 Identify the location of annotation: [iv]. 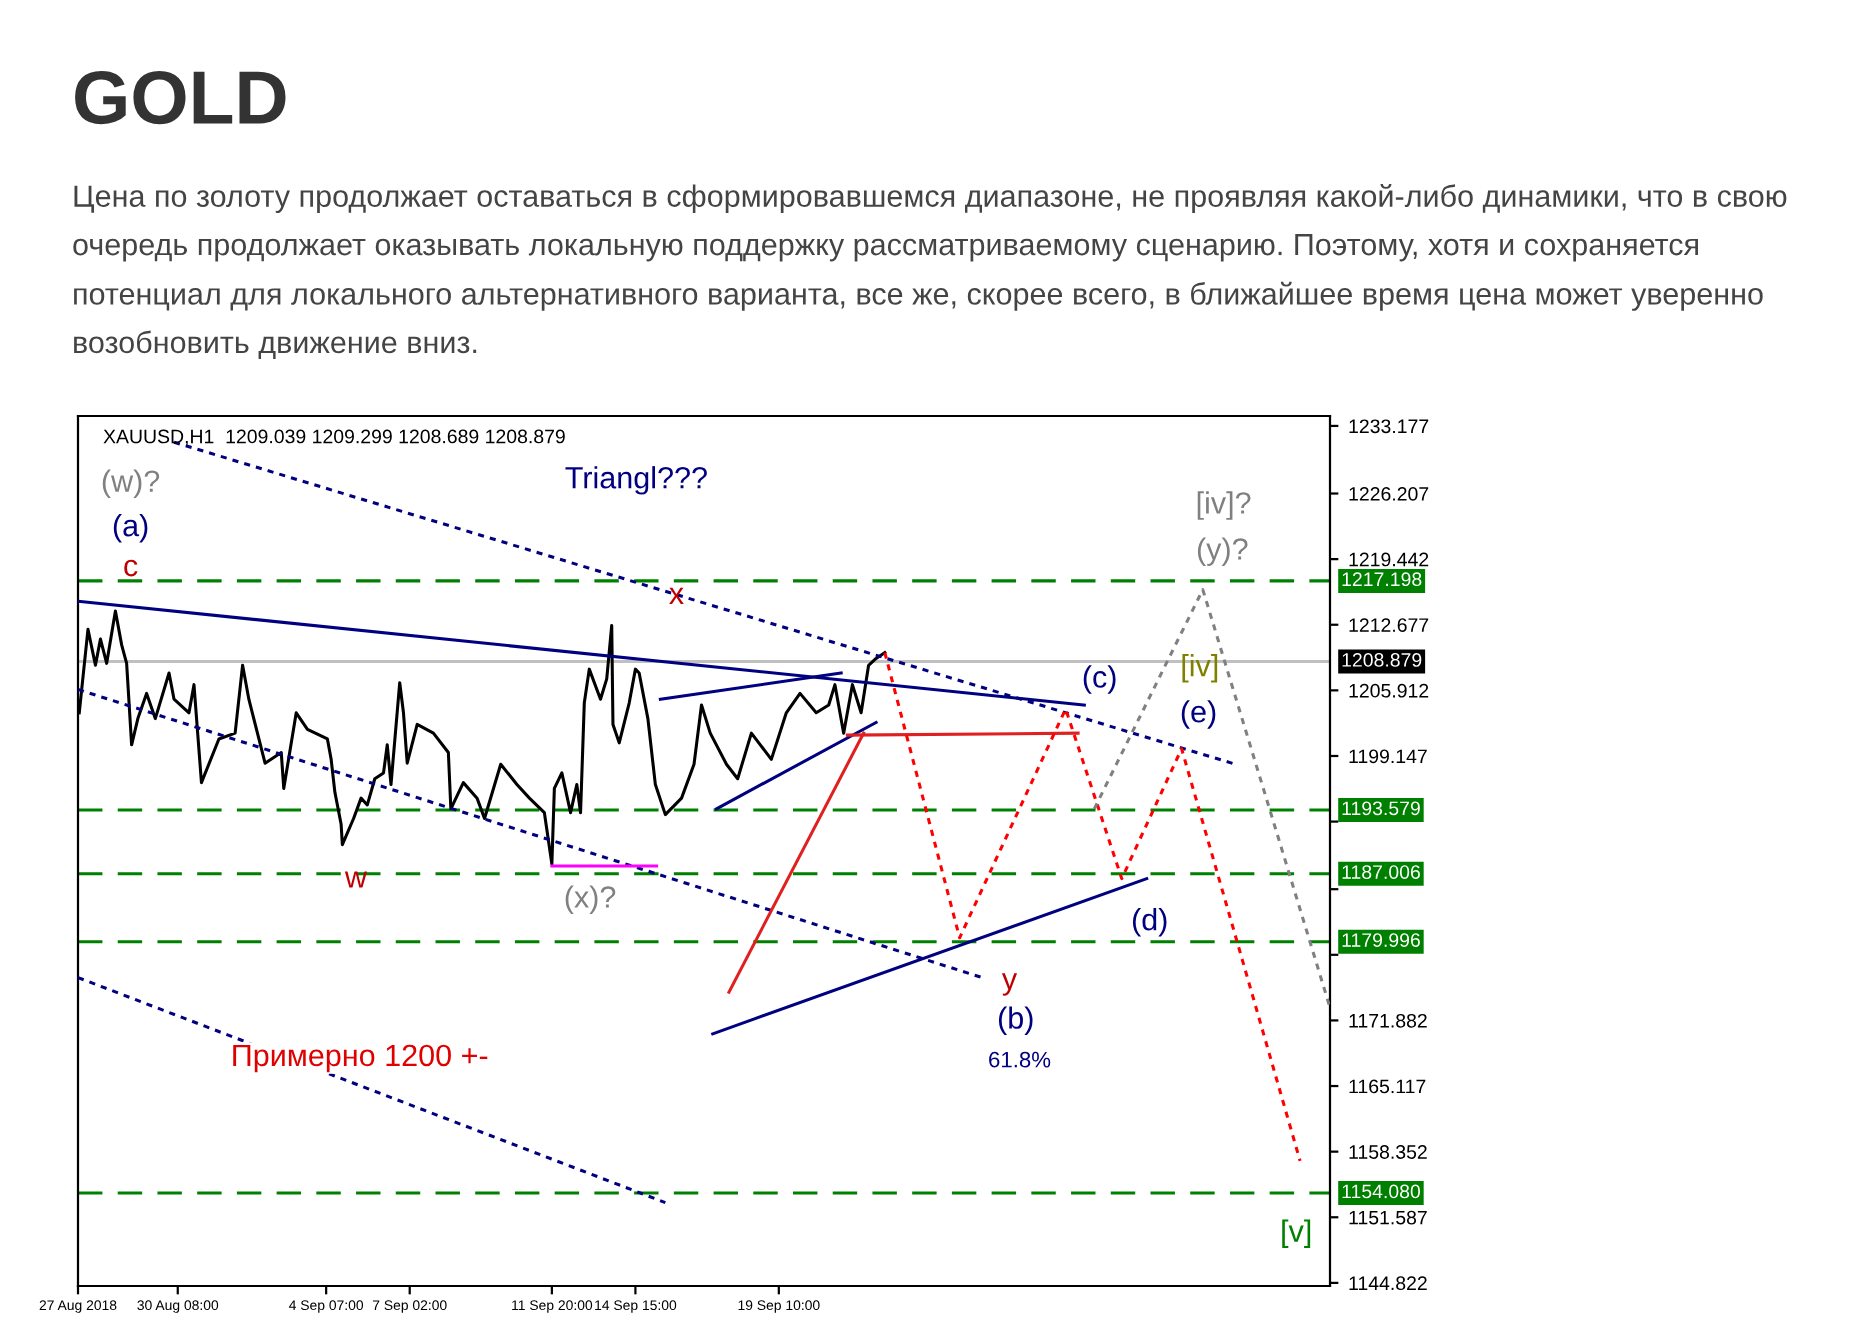
(1200, 668).